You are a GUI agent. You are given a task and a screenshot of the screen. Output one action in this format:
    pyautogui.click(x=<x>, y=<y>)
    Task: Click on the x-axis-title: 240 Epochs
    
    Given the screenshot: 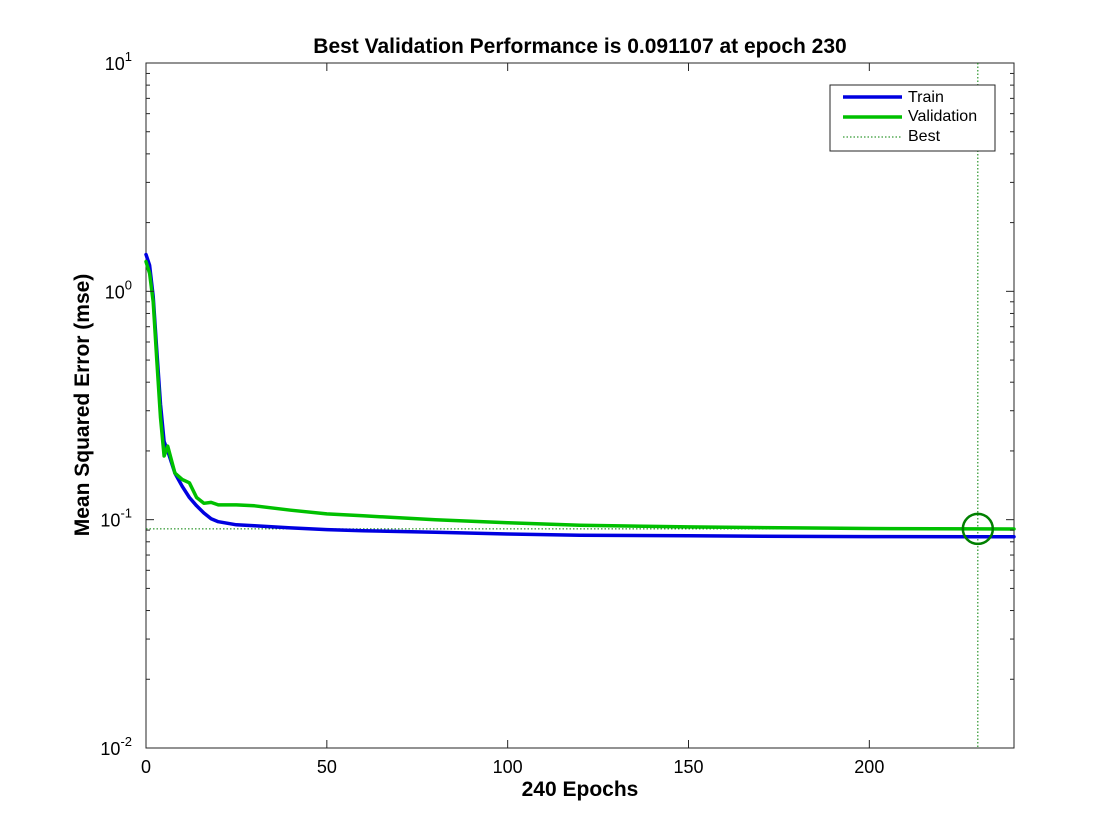 What is the action you would take?
    pyautogui.click(x=580, y=789)
    